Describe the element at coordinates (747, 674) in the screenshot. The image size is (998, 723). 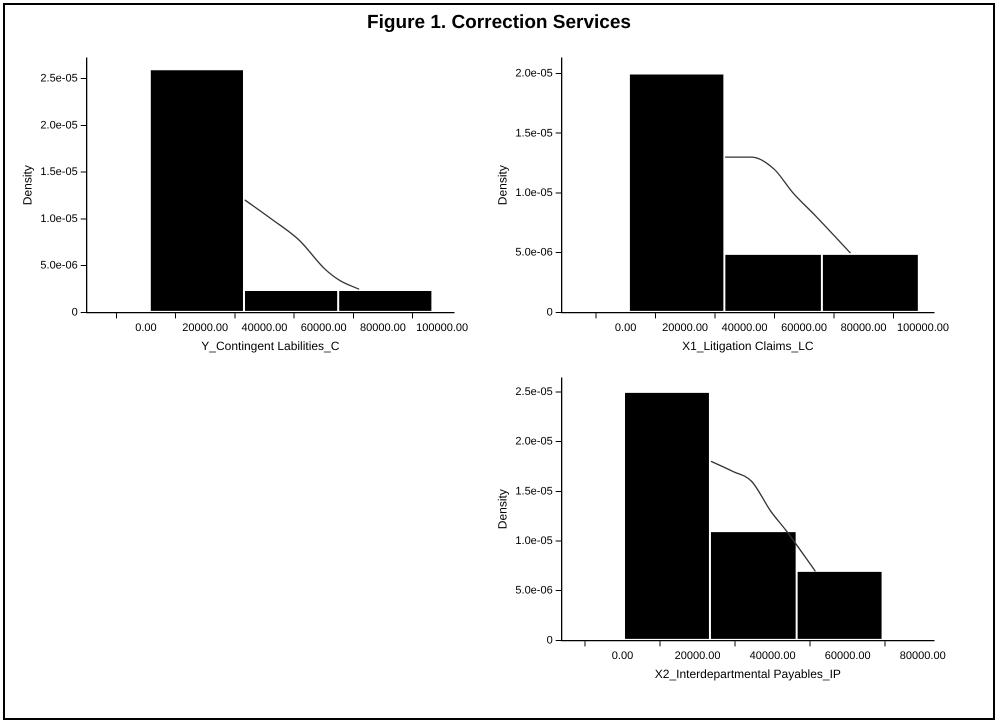
I see `x-axis-title: X2_Interdepartmental Payables_IP` at that location.